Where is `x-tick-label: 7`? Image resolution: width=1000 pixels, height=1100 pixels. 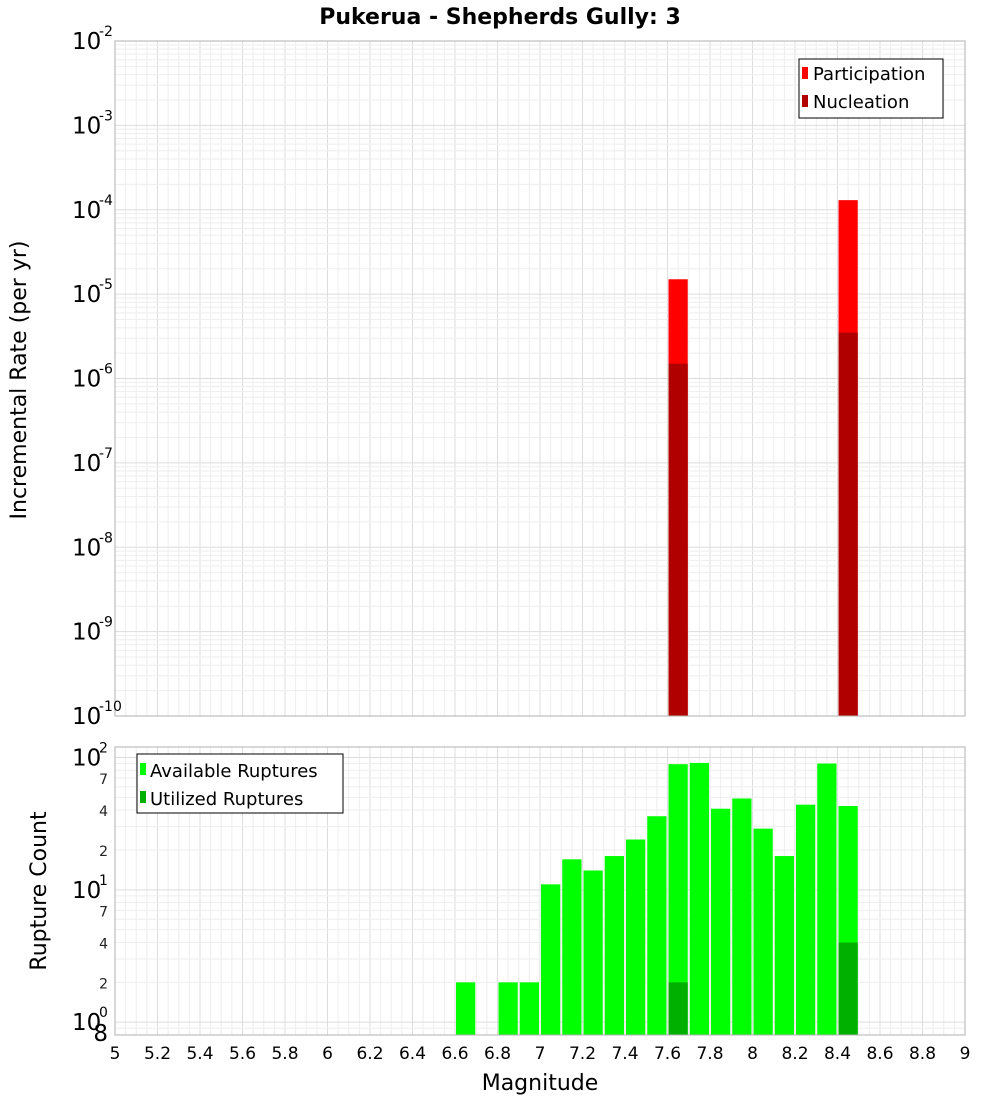 x-tick-label: 7 is located at coordinates (540, 1054).